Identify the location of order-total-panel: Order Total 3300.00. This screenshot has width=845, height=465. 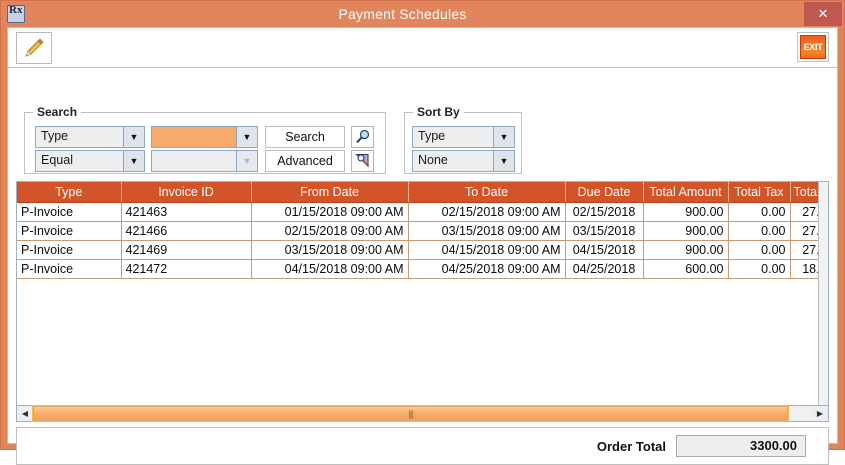
(422, 446).